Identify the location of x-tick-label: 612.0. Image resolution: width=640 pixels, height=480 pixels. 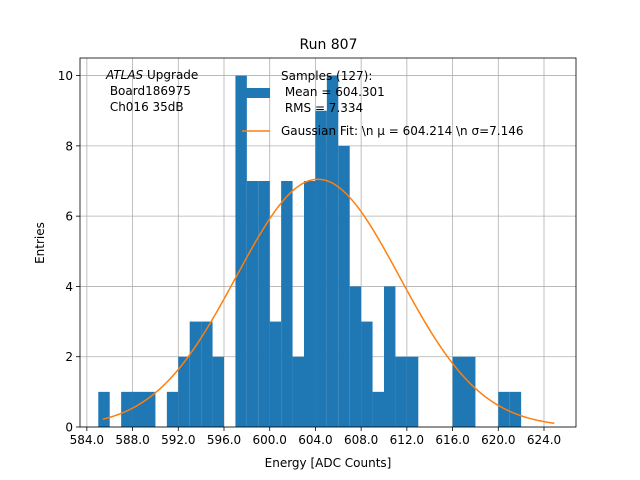
(407, 440).